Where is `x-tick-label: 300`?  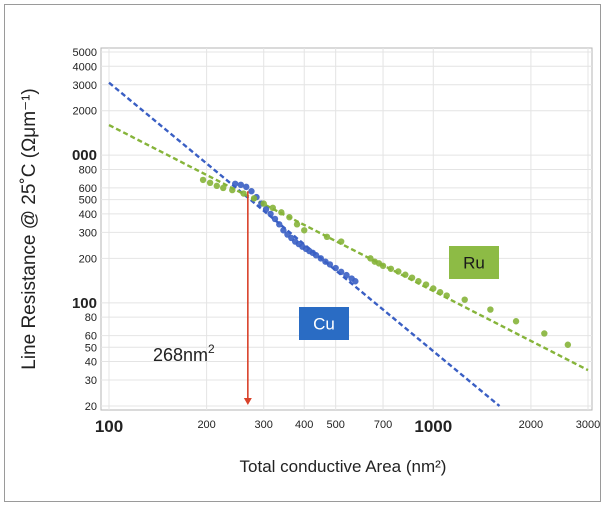
x-tick-label: 300 is located at coordinates (264, 425).